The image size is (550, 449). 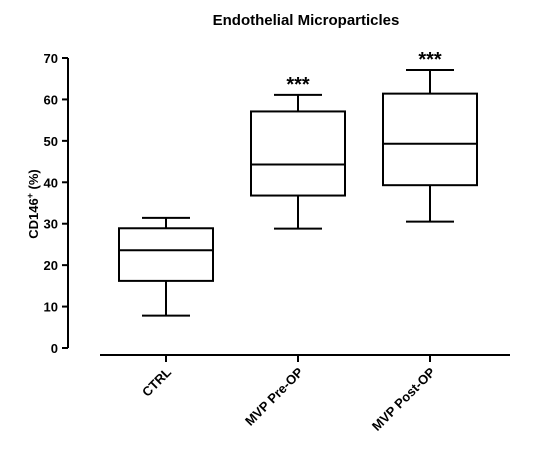 What do you see at coordinates (274, 396) in the screenshot?
I see `x-category-label: MVP Pre-OP` at bounding box center [274, 396].